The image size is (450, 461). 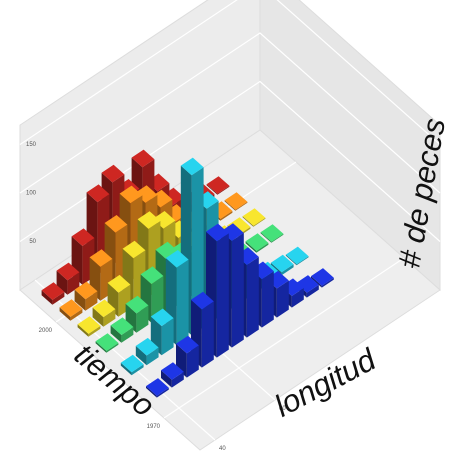 I want to click on time-tick-label: 1970, so click(x=154, y=427).